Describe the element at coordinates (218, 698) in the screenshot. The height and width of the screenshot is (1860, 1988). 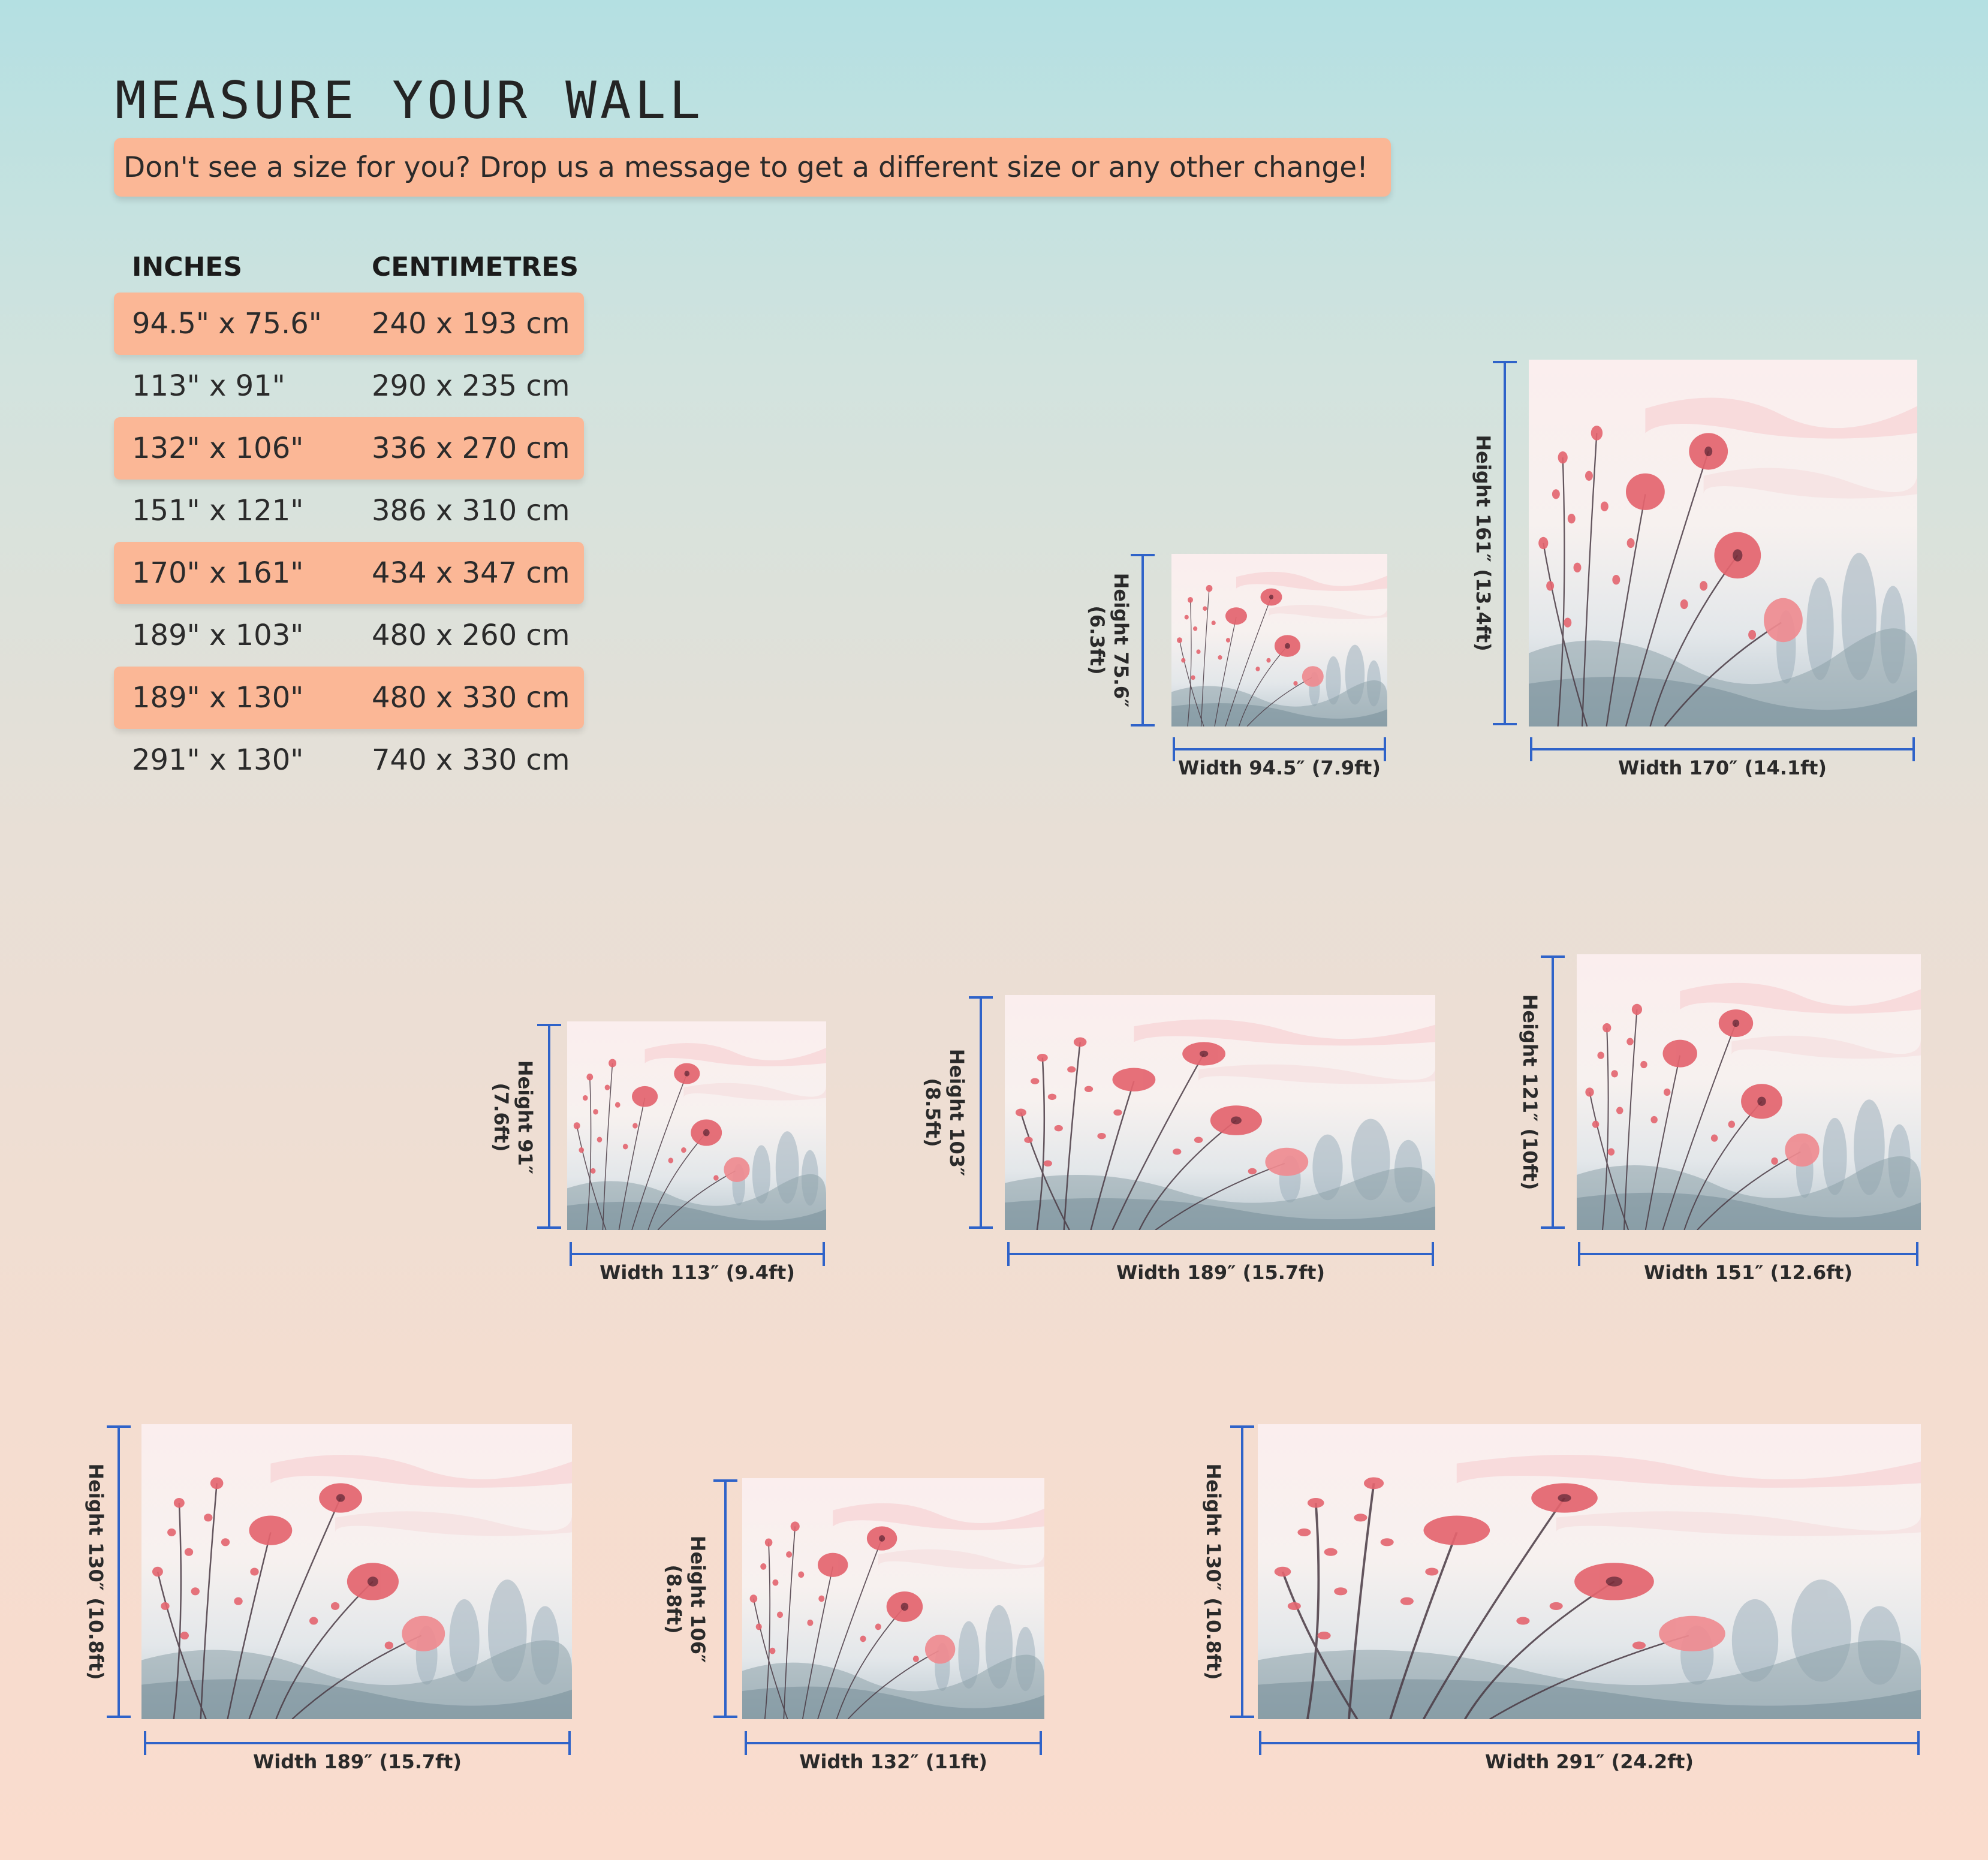
I see `size-inches: 189" x 130"` at that location.